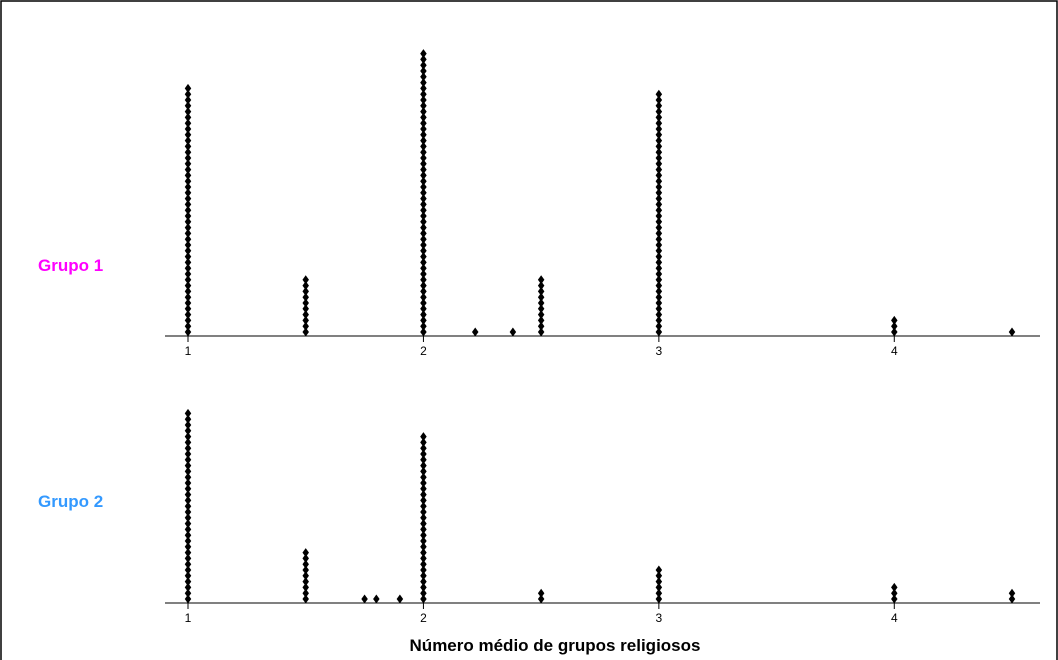 The width and height of the screenshot is (1058, 660). What do you see at coordinates (894, 618) in the screenshot?
I see `x-tick-label: 4` at bounding box center [894, 618].